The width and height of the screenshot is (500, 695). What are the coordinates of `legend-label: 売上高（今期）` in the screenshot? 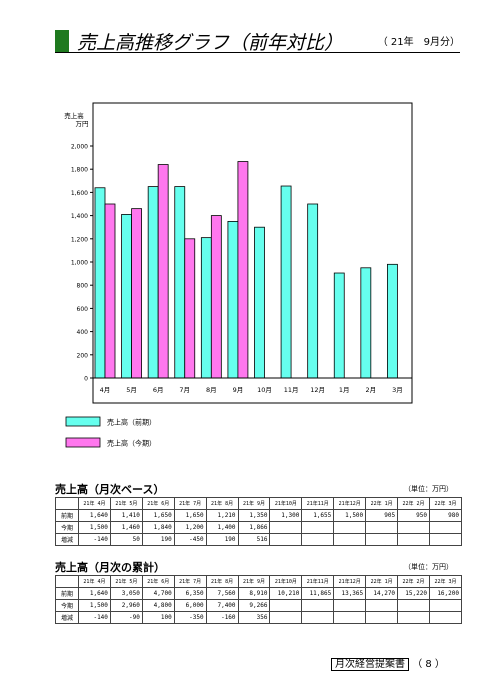 It's located at (131, 443).